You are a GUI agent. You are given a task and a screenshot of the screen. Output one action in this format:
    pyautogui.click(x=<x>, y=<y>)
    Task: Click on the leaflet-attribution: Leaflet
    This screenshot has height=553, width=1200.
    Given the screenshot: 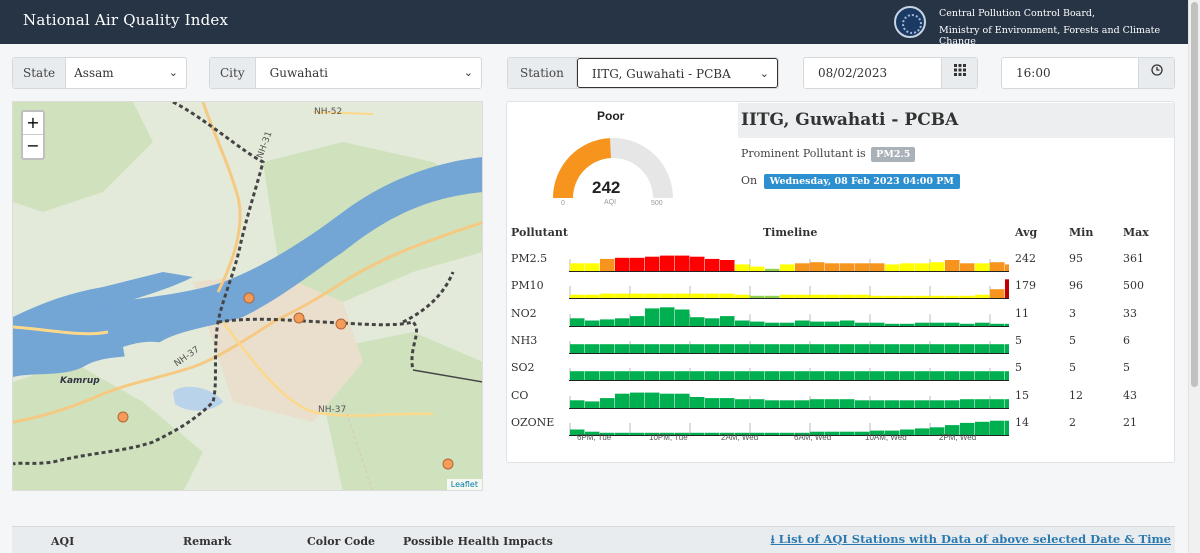 What is the action you would take?
    pyautogui.click(x=464, y=484)
    